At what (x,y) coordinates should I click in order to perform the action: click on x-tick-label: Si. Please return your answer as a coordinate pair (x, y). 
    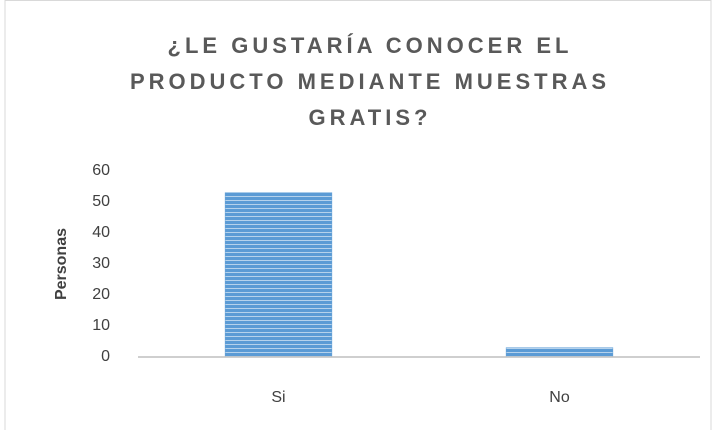
    Looking at the image, I should click on (278, 397).